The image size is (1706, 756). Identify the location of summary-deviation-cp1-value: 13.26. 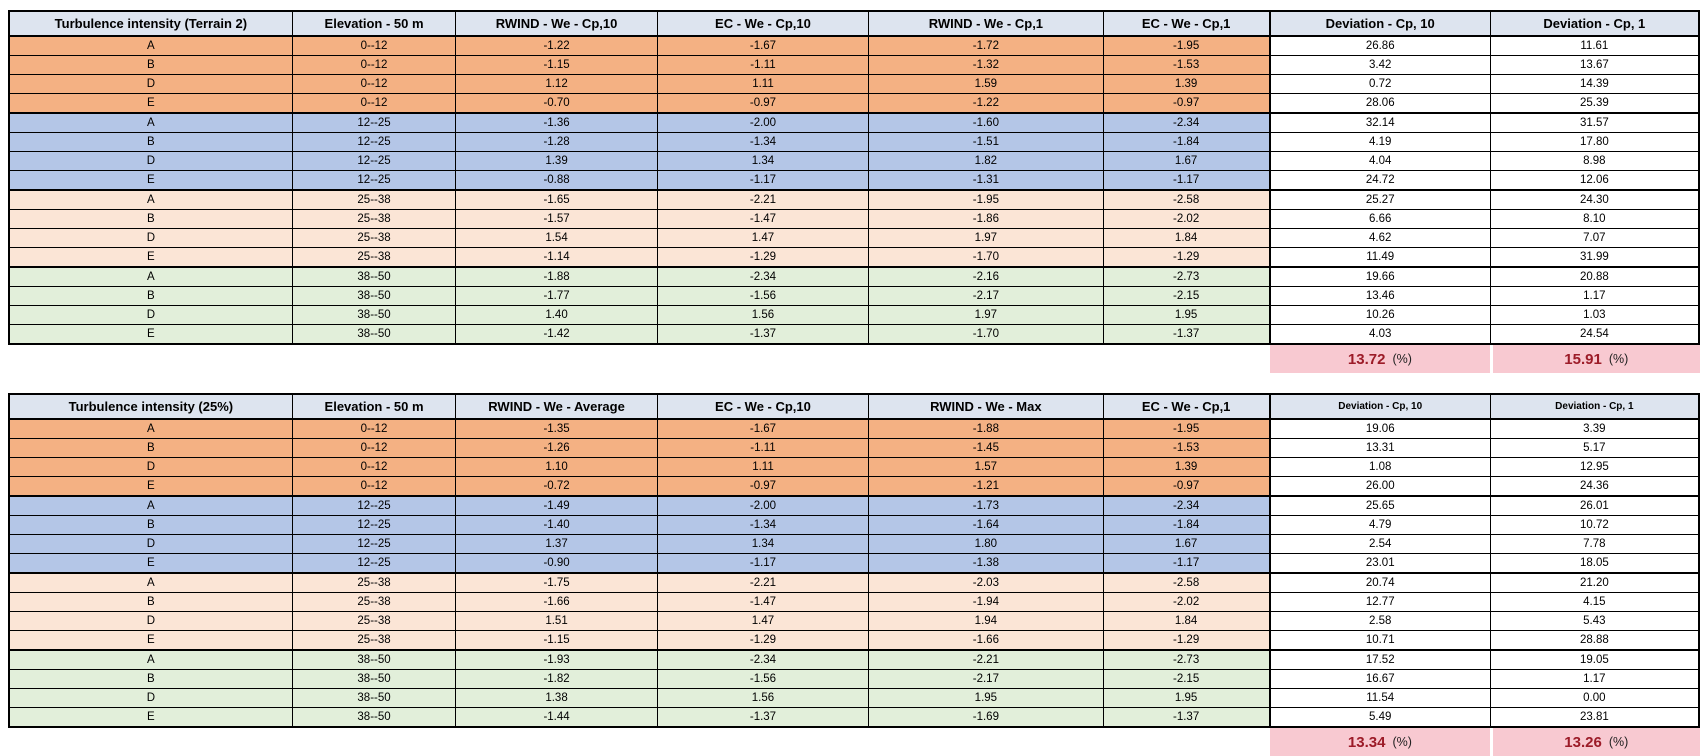
(1583, 742).